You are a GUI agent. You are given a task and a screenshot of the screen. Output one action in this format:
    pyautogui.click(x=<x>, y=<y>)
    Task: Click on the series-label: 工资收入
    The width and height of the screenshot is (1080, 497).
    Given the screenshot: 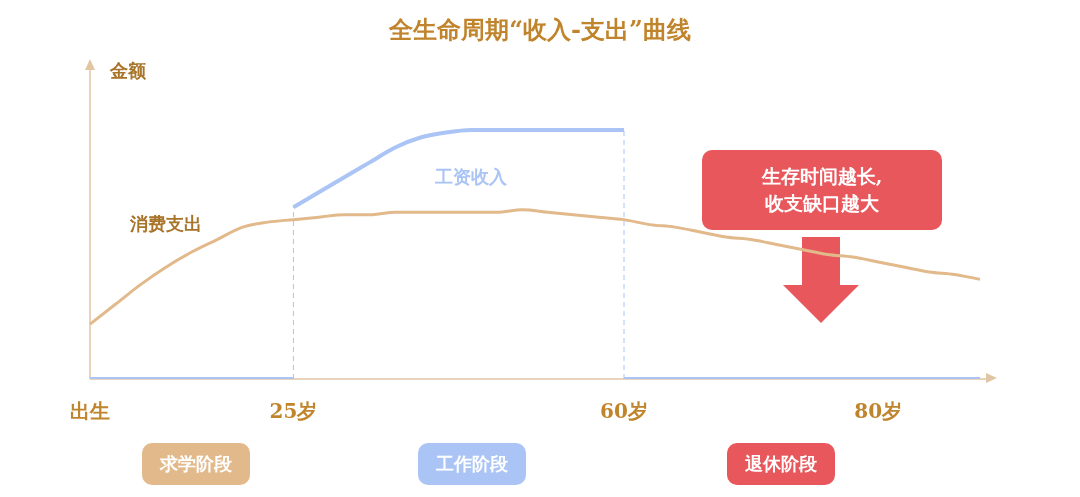 What is the action you would take?
    pyautogui.click(x=471, y=176)
    